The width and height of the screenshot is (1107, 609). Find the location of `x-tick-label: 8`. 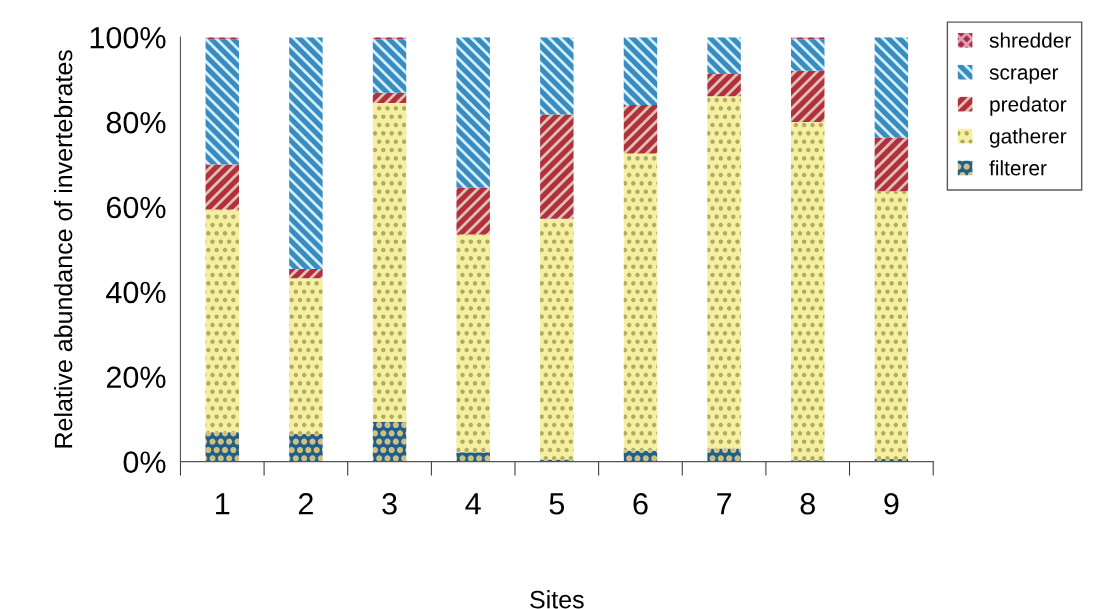

x-tick-label: 8 is located at coordinates (807, 503).